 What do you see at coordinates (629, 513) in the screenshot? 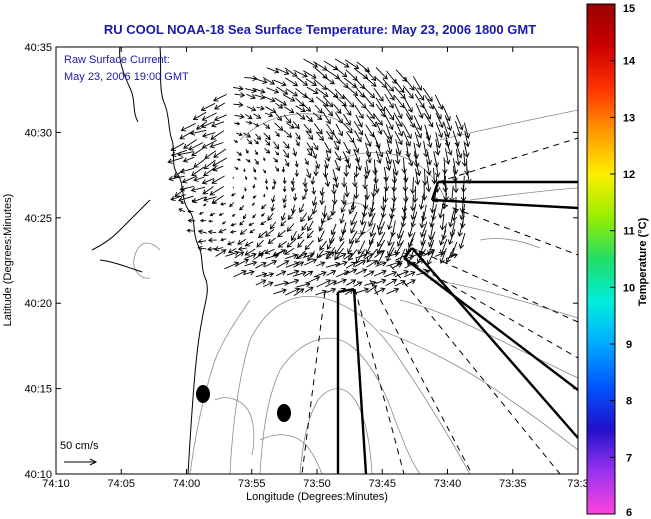
I see `colorbar-tick-label: 6` at bounding box center [629, 513].